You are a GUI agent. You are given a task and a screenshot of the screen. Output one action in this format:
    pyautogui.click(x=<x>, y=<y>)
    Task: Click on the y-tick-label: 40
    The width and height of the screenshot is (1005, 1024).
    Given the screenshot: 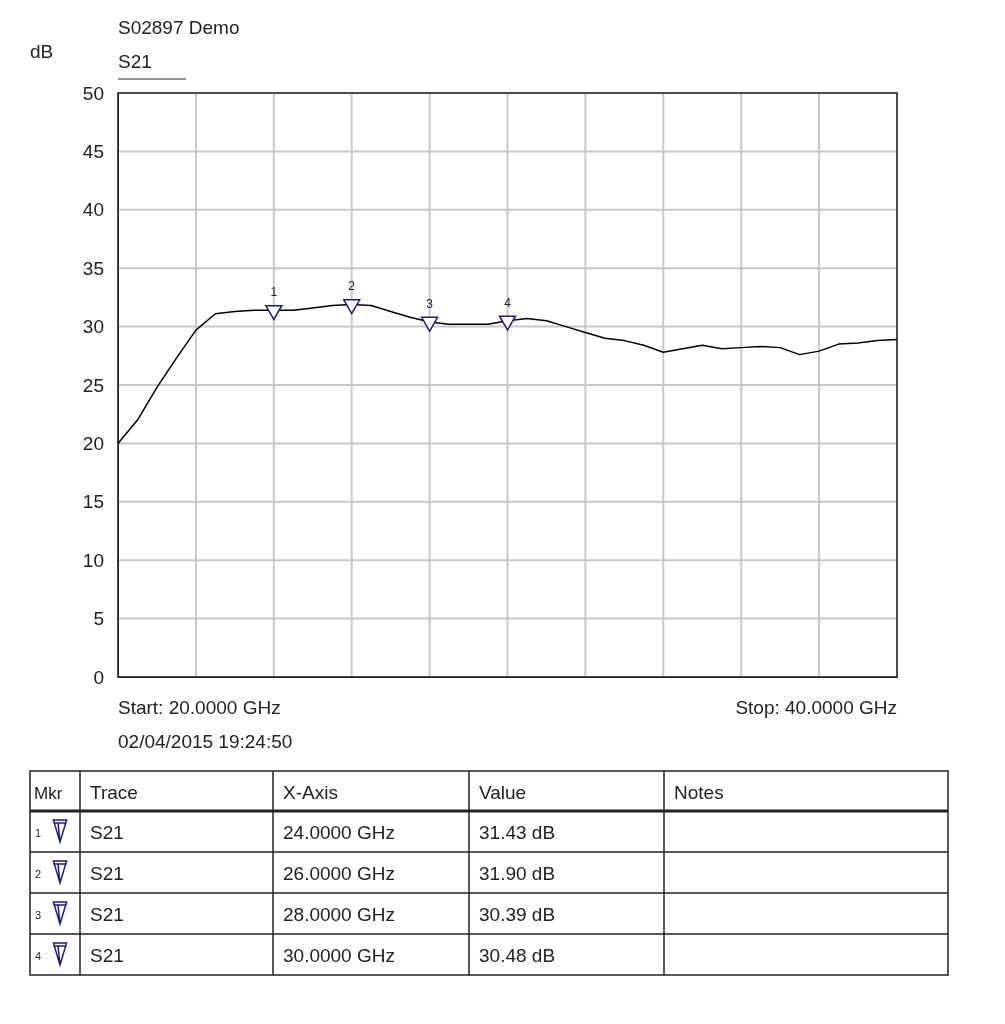 What is the action you would take?
    pyautogui.click(x=93, y=210)
    